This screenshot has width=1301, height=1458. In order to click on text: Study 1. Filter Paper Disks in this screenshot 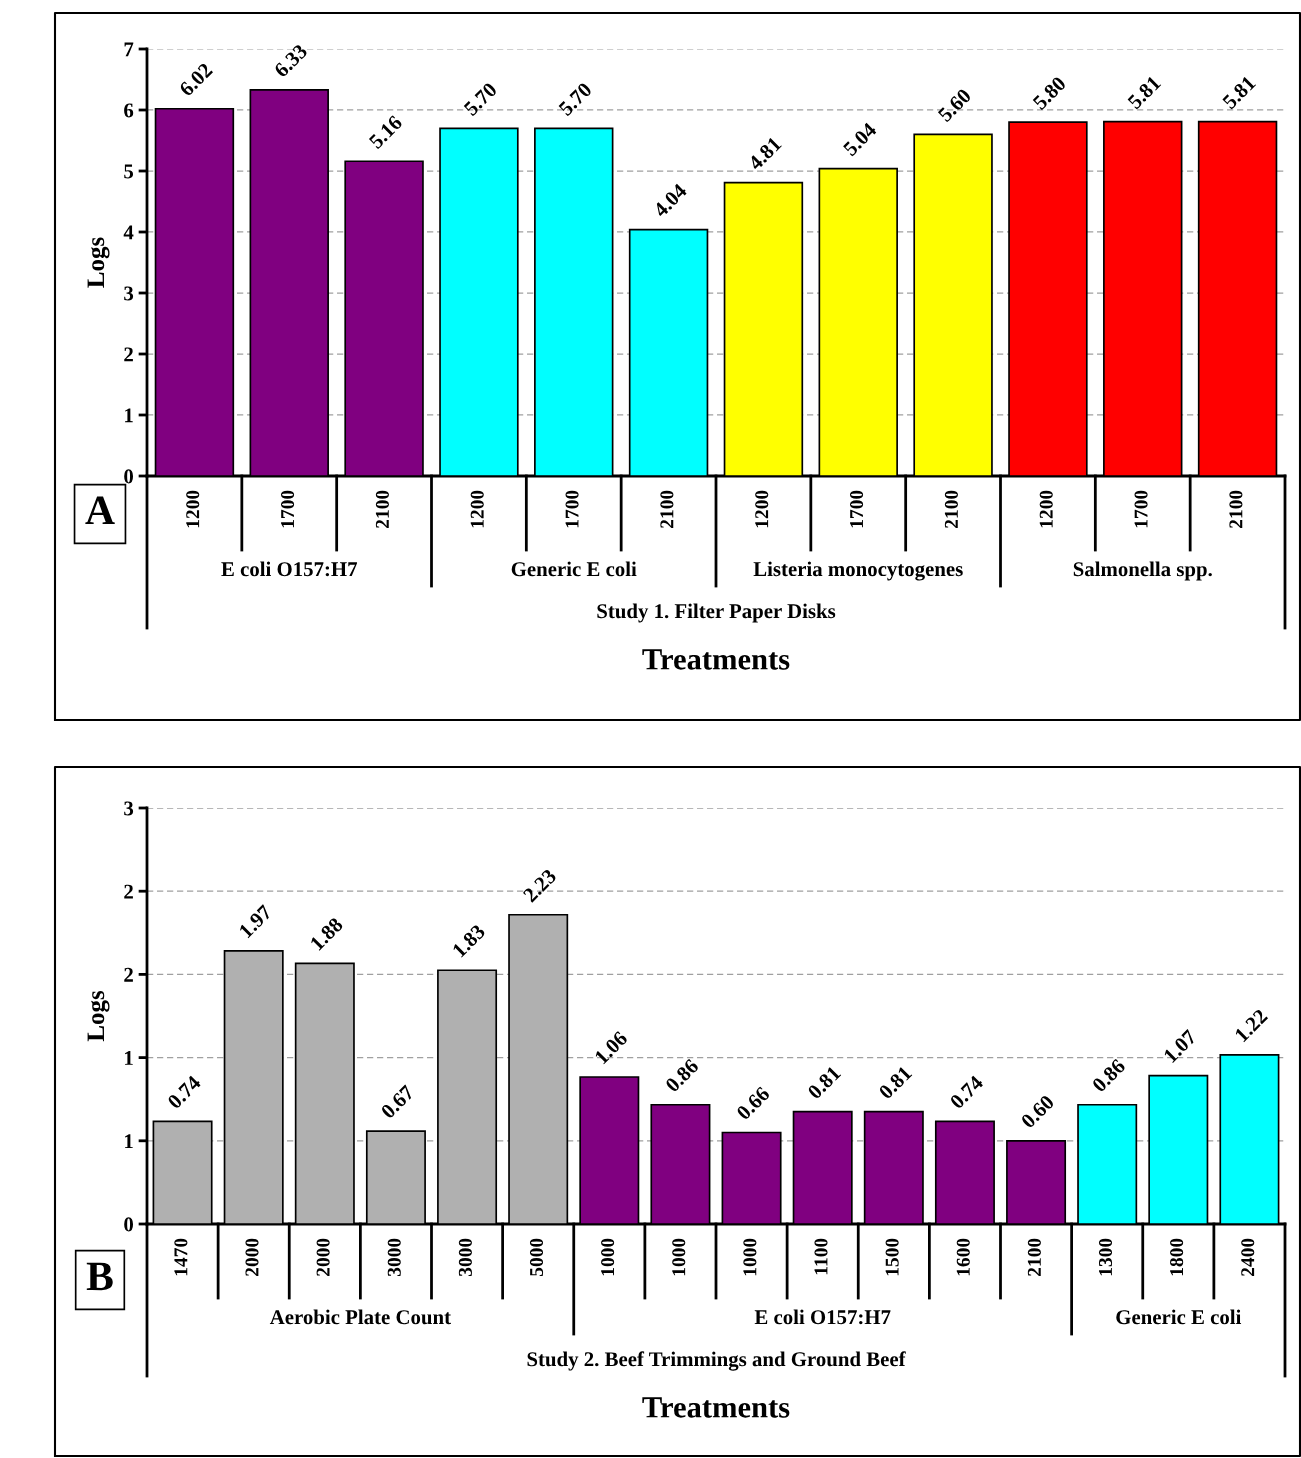, I will do `click(716, 613)`.